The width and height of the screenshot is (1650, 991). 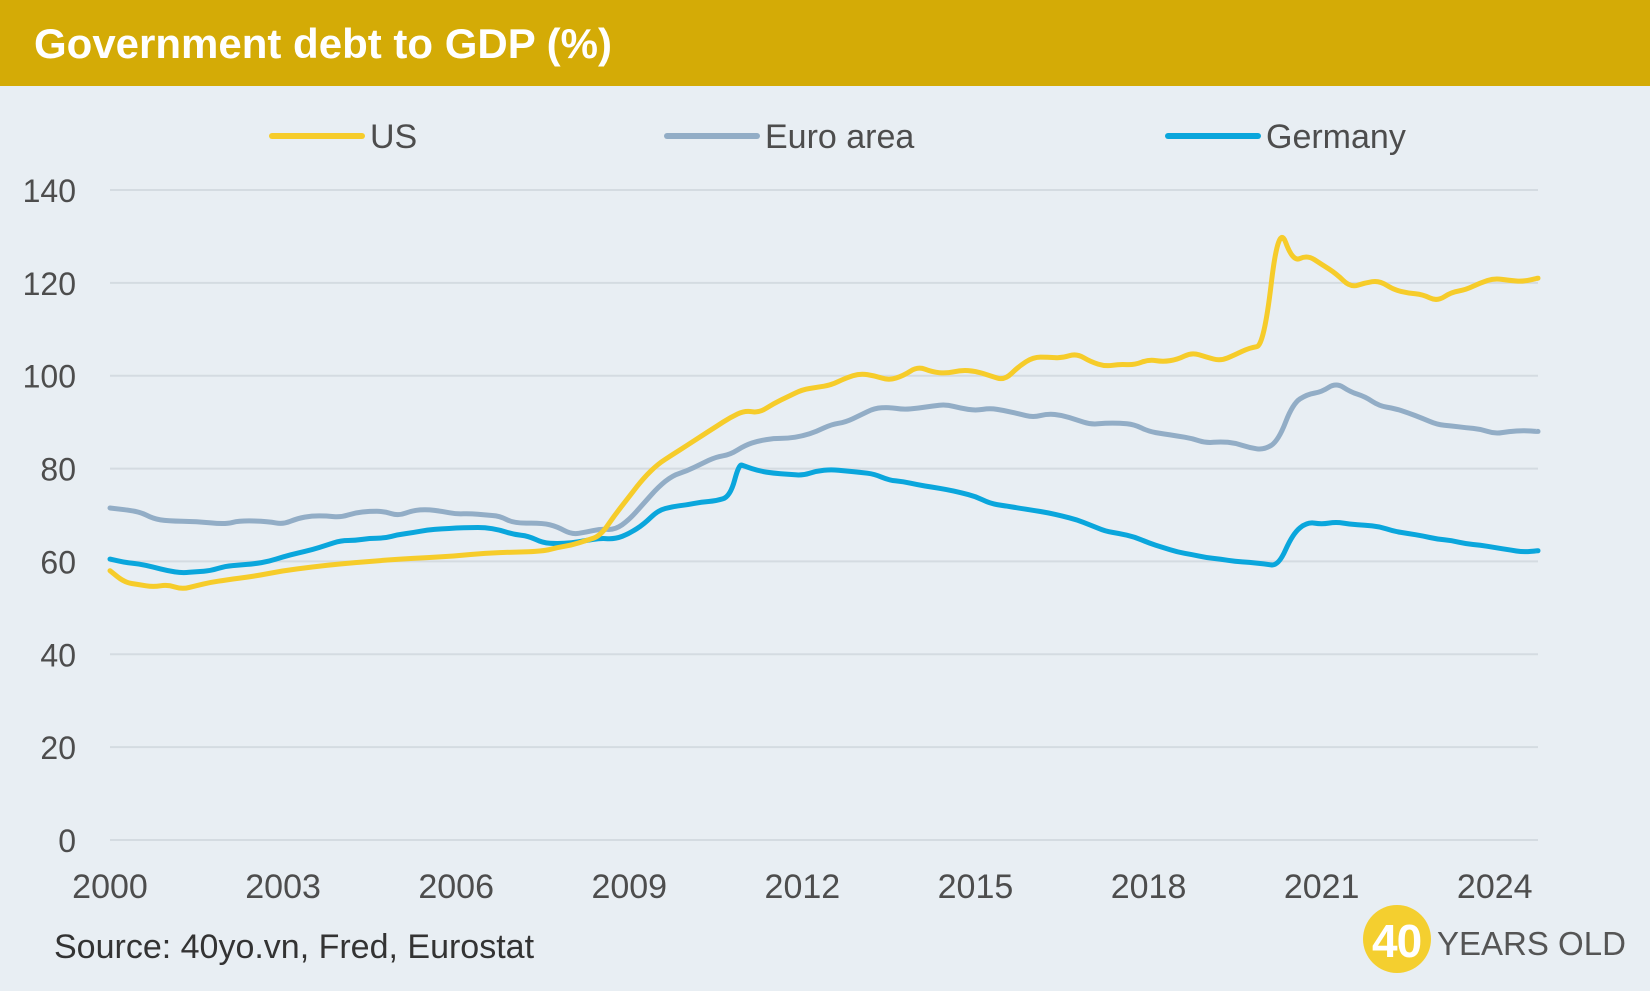 I want to click on legend-label: Germany, so click(x=1336, y=137).